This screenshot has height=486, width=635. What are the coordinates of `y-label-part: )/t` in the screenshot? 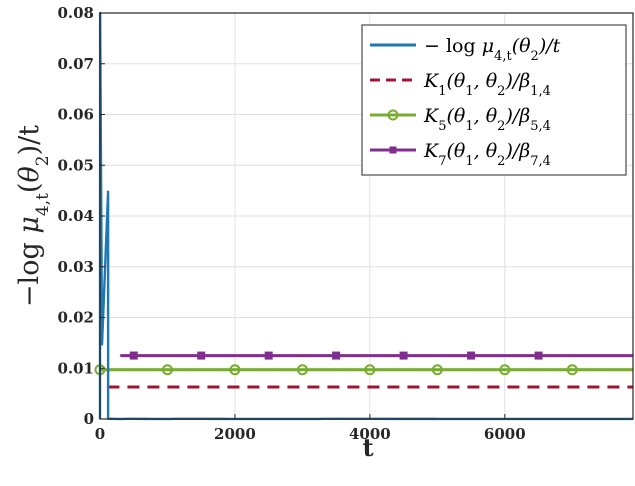 It's located at (29, 140).